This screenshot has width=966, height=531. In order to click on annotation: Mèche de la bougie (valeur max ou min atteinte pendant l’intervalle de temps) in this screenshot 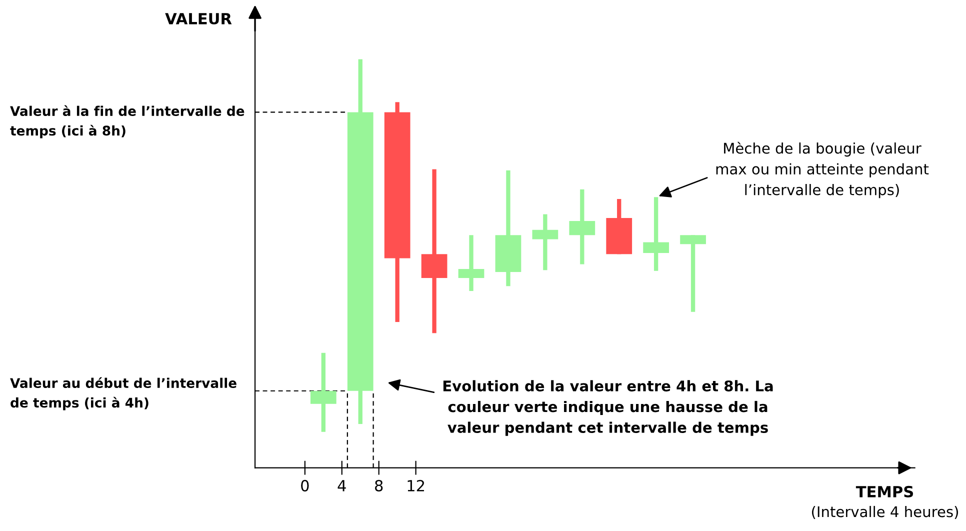, I will do `click(822, 170)`.